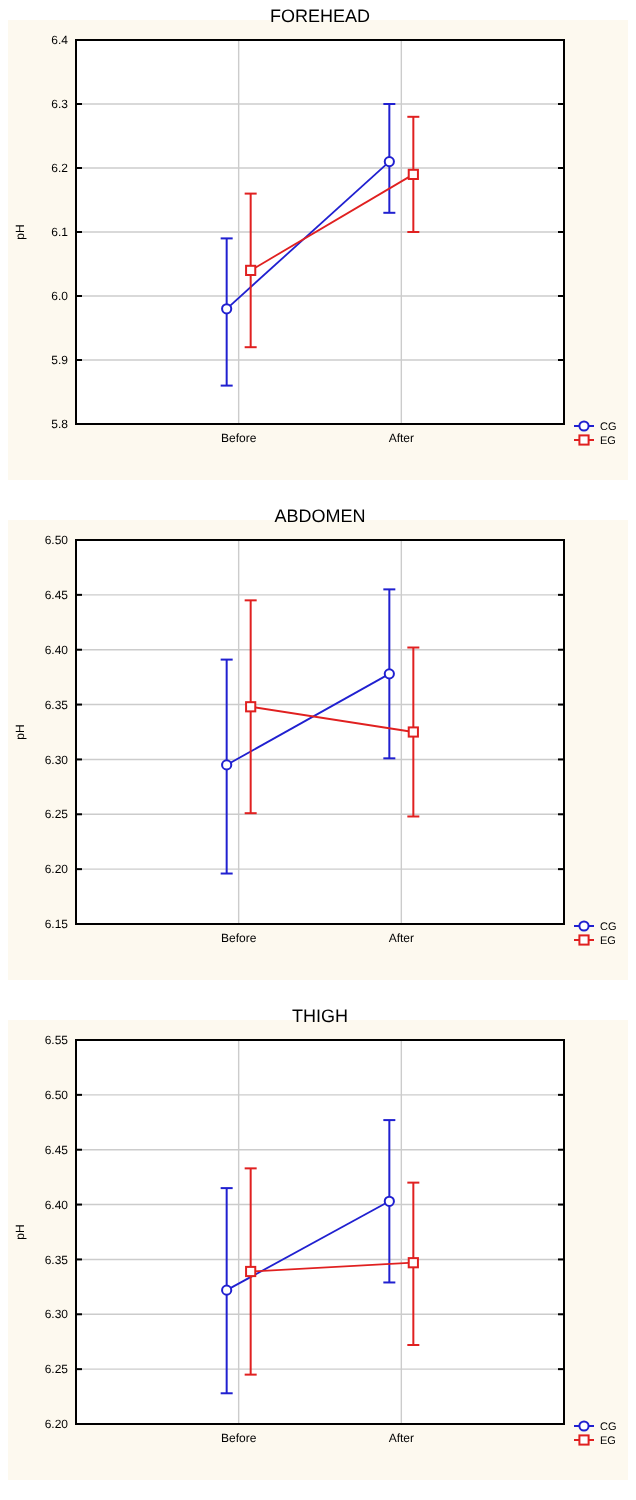 The height and width of the screenshot is (1500, 636). What do you see at coordinates (320, 16) in the screenshot?
I see `chart-title: FOREHEAD` at bounding box center [320, 16].